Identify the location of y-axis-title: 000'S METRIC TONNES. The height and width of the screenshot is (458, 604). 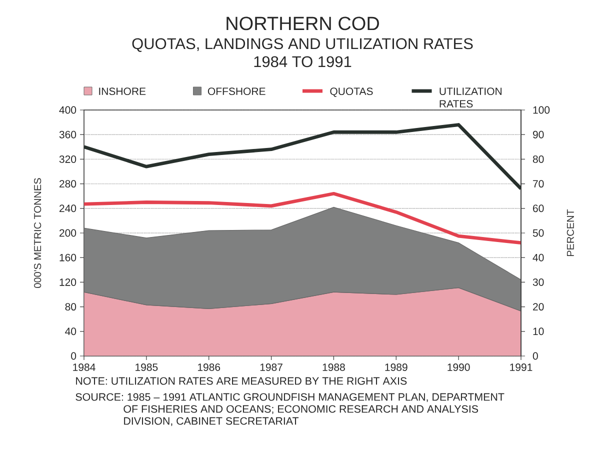
(38, 233).